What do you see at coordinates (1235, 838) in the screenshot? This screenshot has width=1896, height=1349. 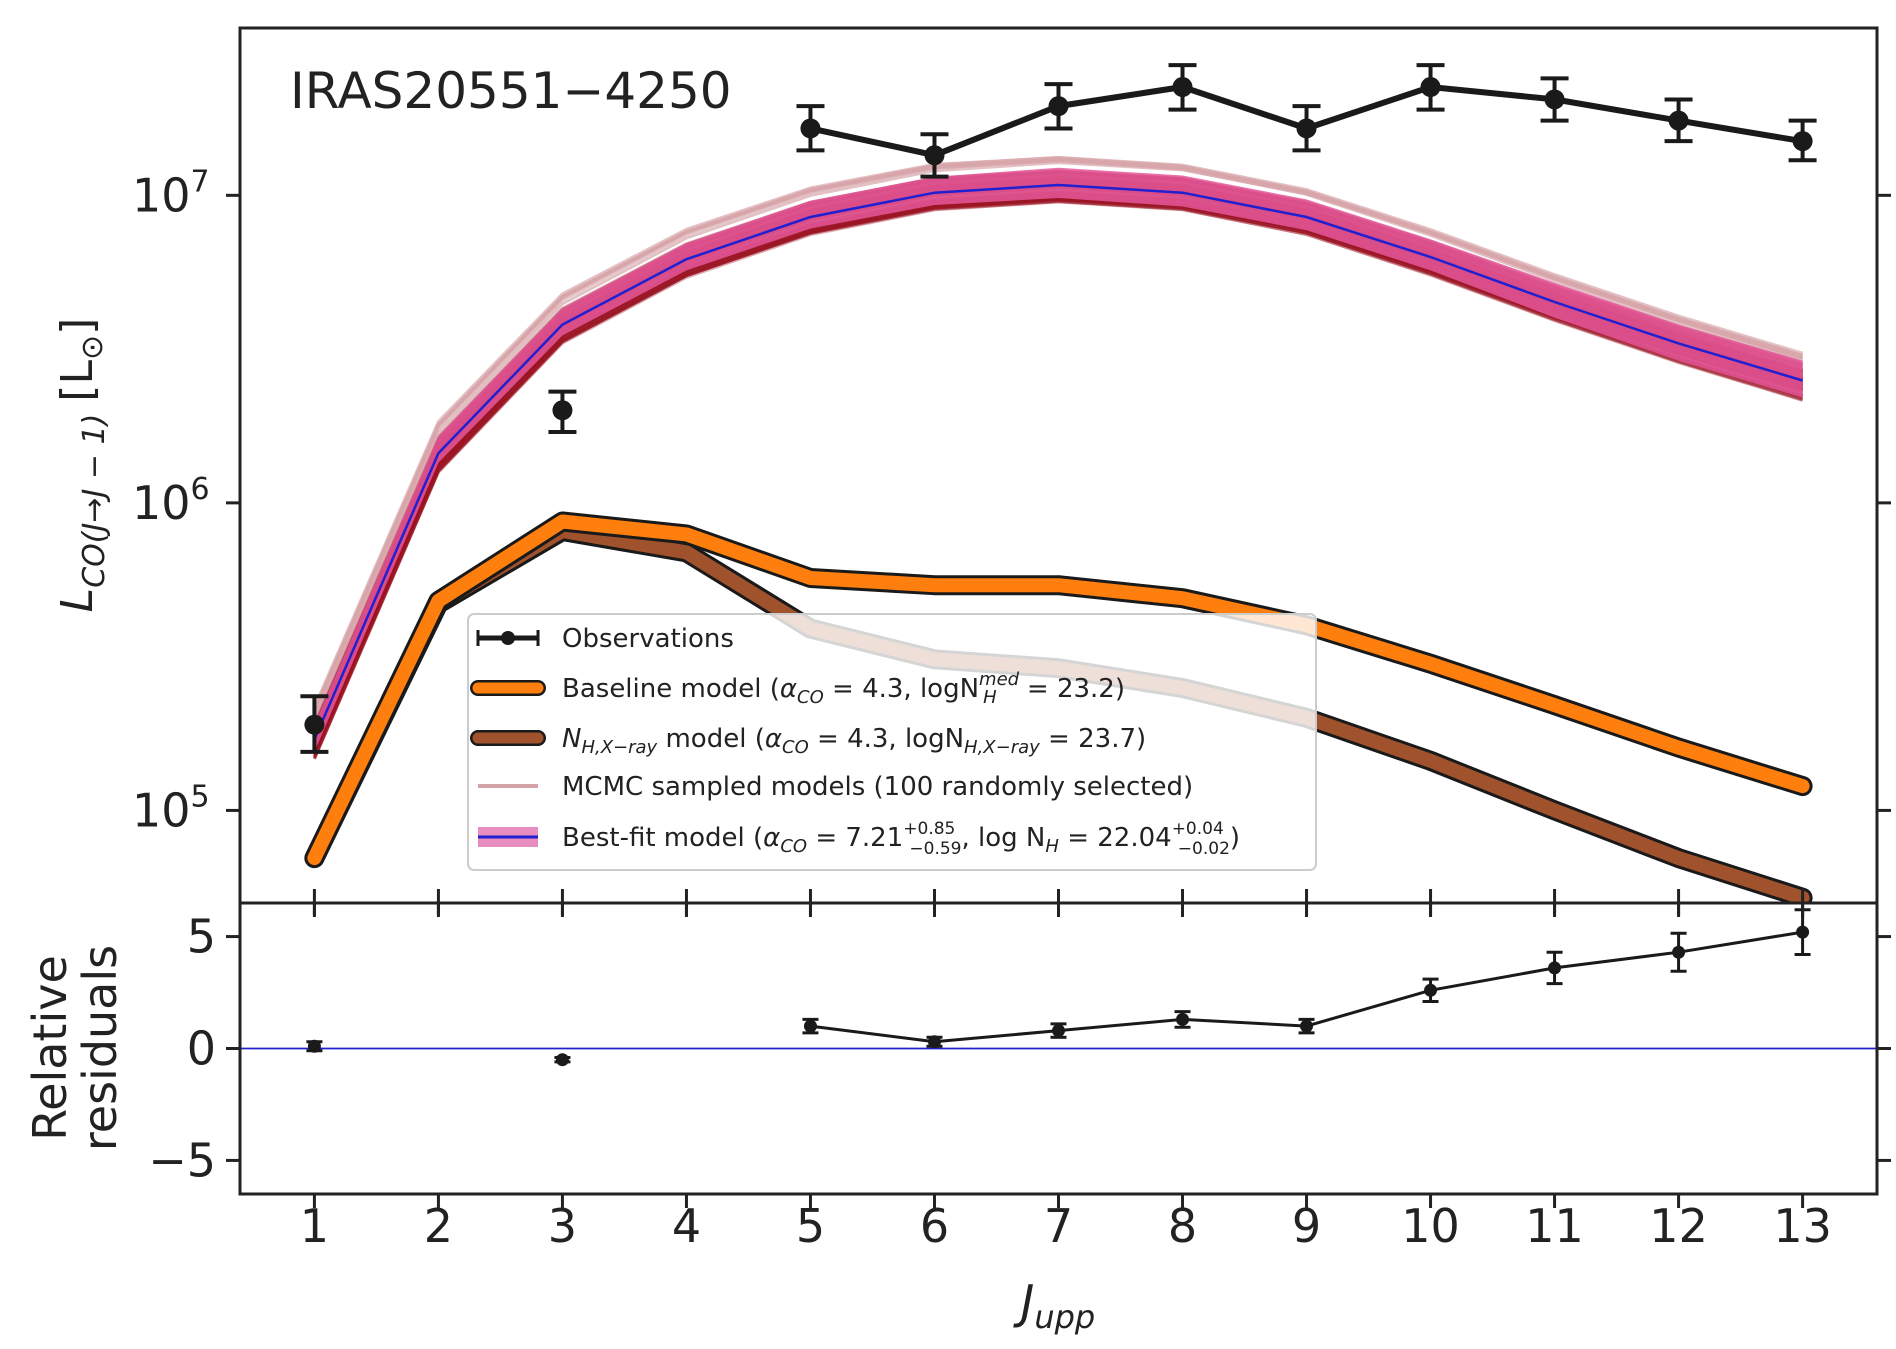 I see `legend-bestfit-tail: )` at bounding box center [1235, 838].